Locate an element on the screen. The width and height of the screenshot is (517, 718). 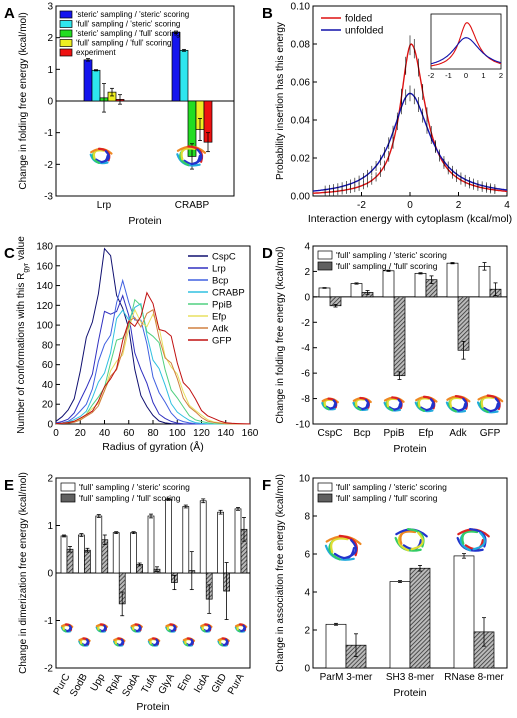
legend-label-e-1: 'full' sampling / 'full' scoring is located at coordinates (130, 498).